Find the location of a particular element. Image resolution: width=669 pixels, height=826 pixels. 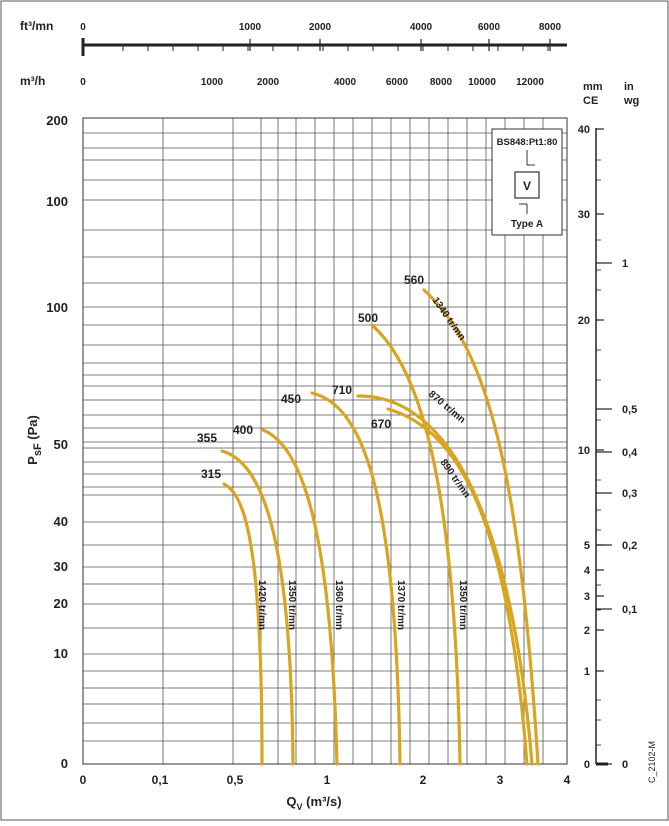

mmce-tick-label-2: 2 is located at coordinates (587, 631).